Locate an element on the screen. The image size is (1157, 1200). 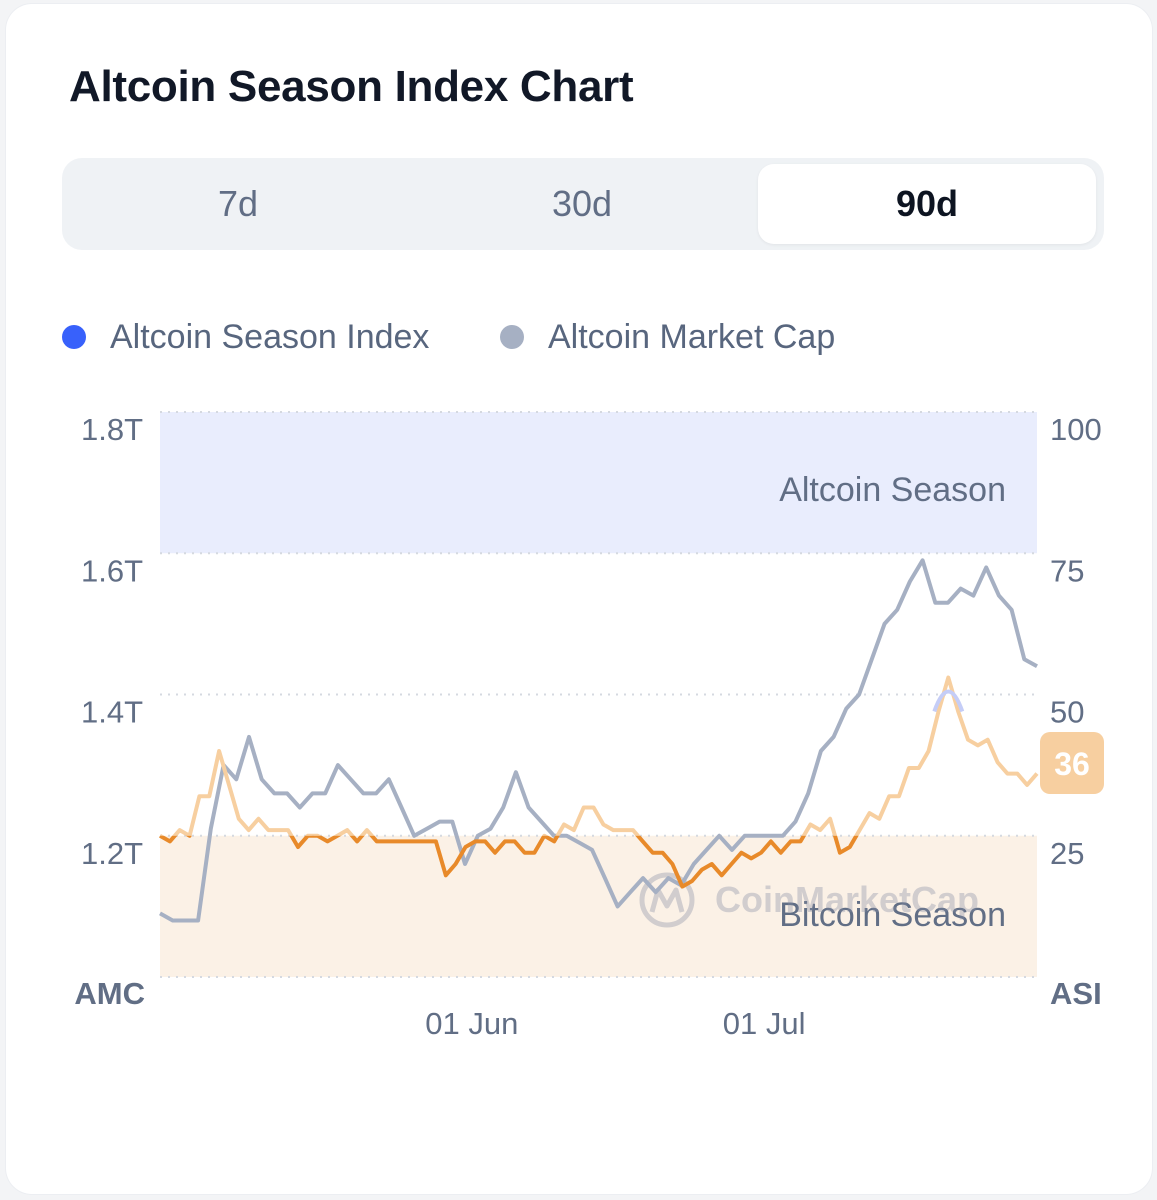
right-axis-tick-label: 100 is located at coordinates (1076, 429).